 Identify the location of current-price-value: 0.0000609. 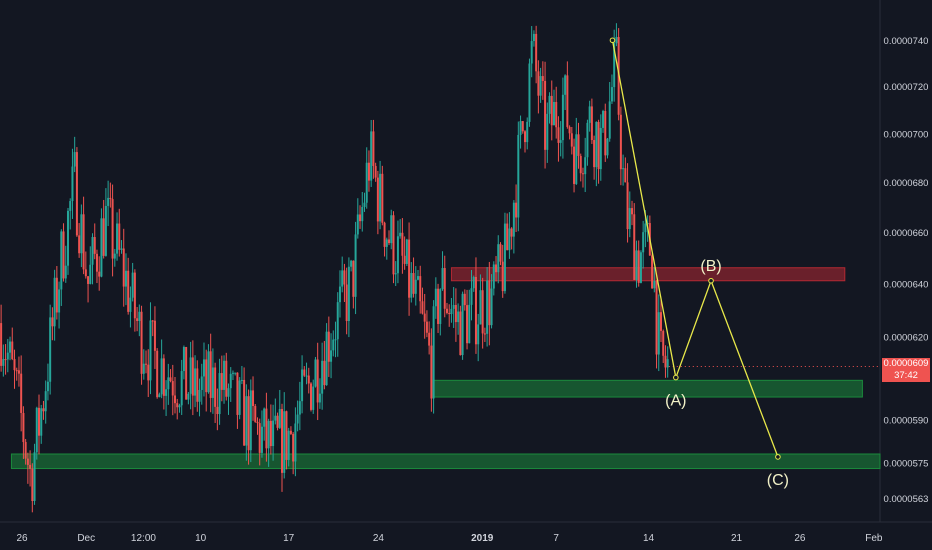
(906, 363).